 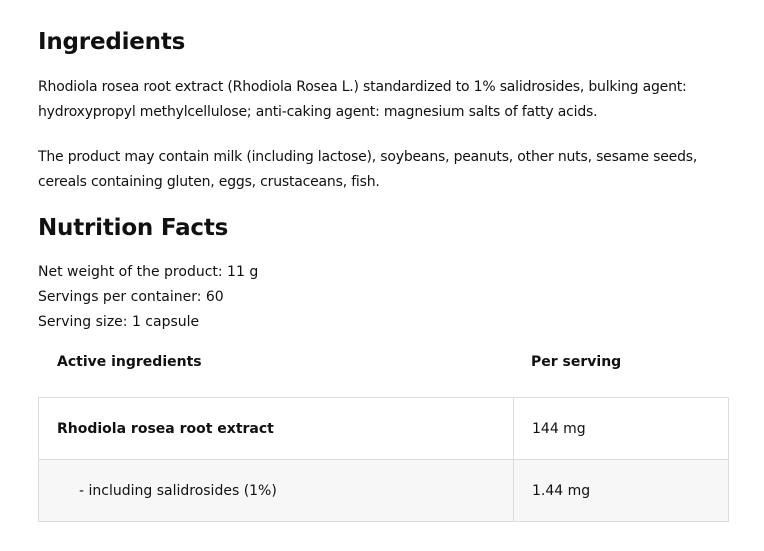 What do you see at coordinates (133, 228) in the screenshot?
I see `nutrition-heading: Nutrition Facts` at bounding box center [133, 228].